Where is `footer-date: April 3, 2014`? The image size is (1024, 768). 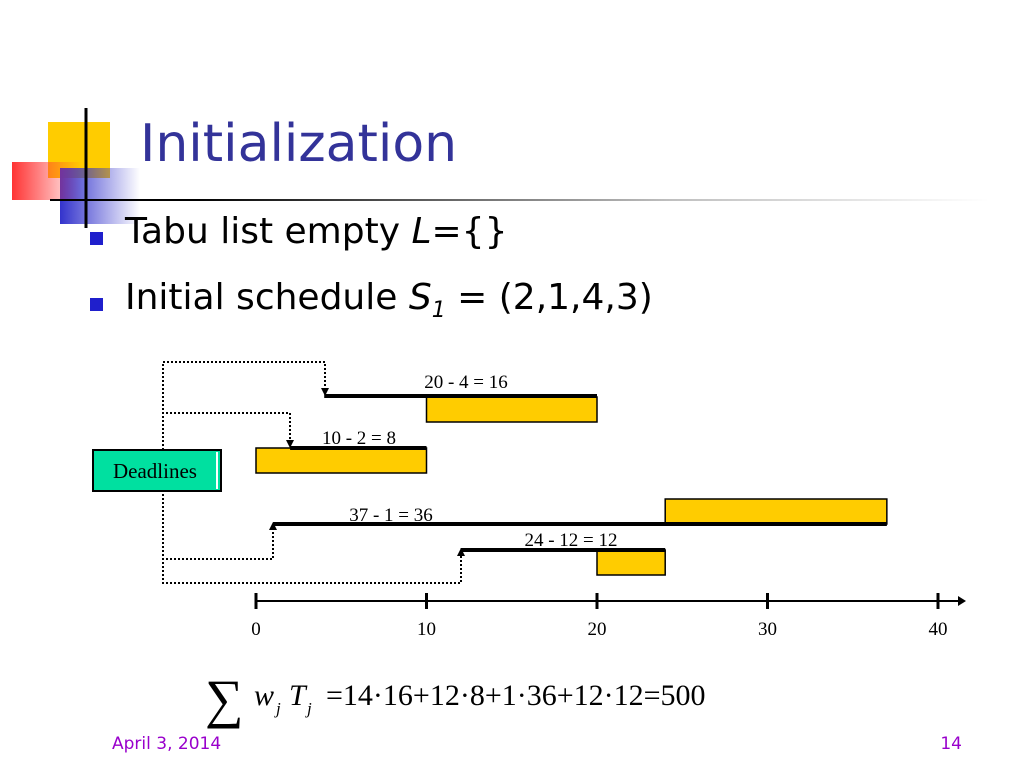
footer-date: April 3, 2014 is located at coordinates (167, 744).